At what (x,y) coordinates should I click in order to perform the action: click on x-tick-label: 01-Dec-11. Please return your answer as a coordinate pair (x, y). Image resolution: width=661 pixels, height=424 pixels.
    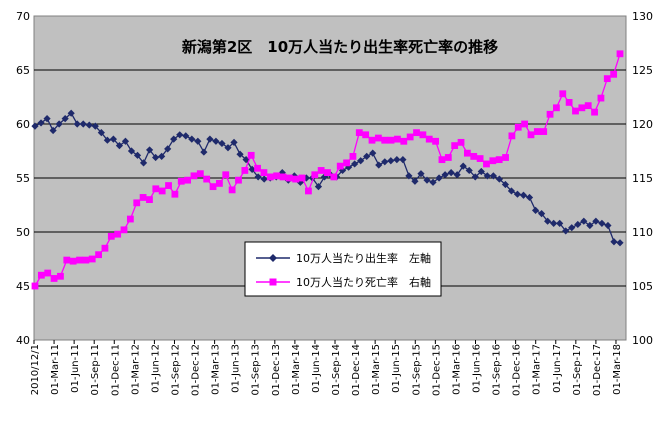
    Looking at the image, I should click on (115, 370).